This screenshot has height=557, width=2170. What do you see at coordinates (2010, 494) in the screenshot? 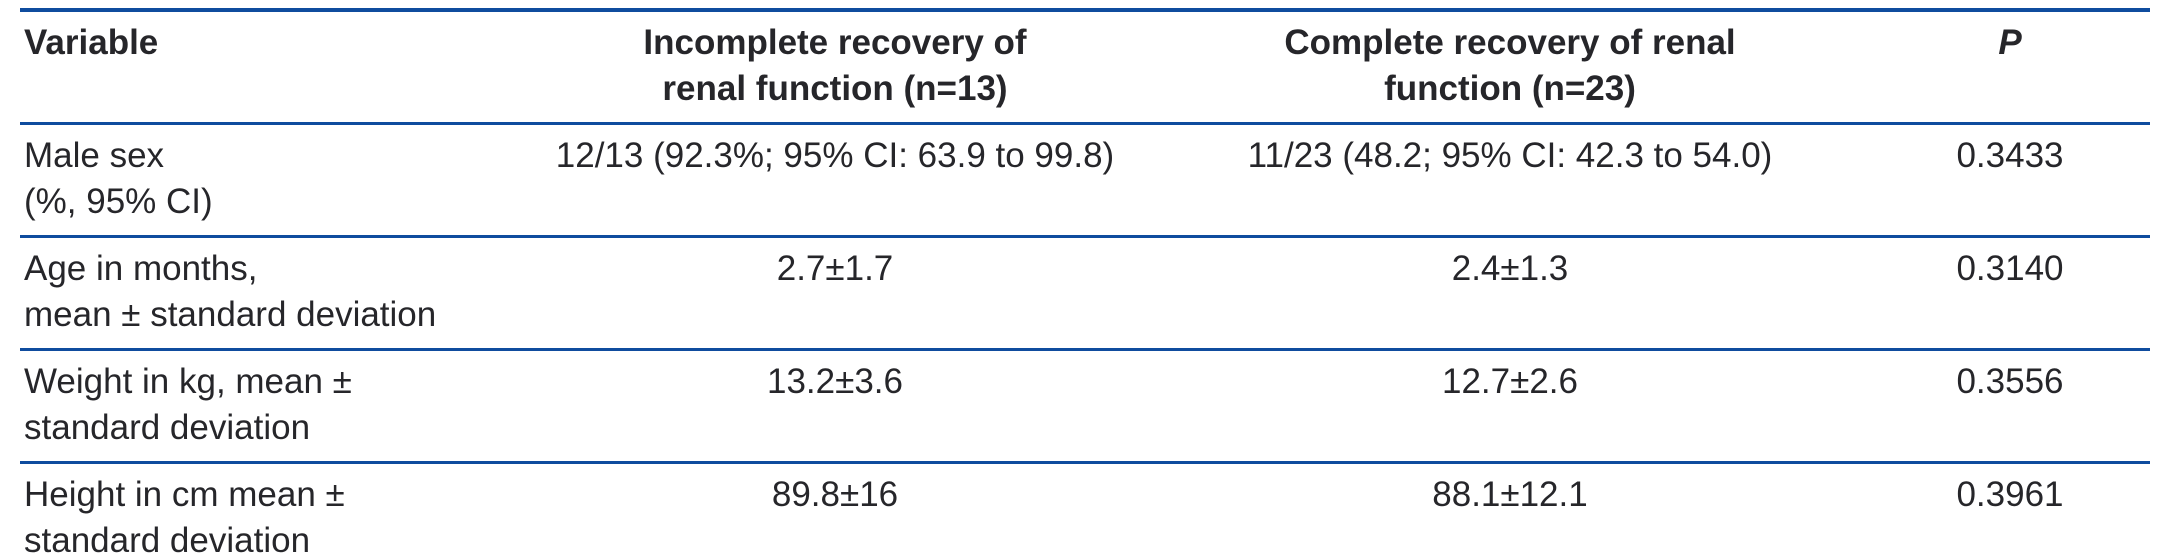
I see `cell-p-value: 0.3961` at bounding box center [2010, 494].